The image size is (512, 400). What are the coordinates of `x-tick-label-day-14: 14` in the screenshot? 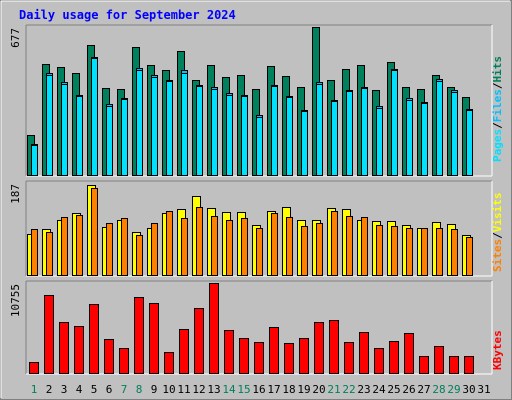 It's located at (229, 389).